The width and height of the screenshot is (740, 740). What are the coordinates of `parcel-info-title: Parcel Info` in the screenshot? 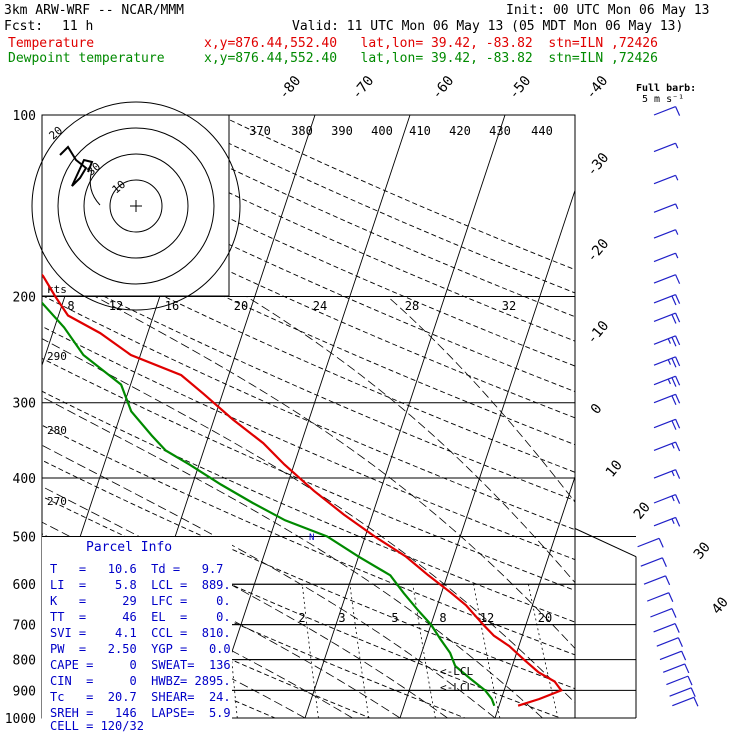 It's located at (129, 547).